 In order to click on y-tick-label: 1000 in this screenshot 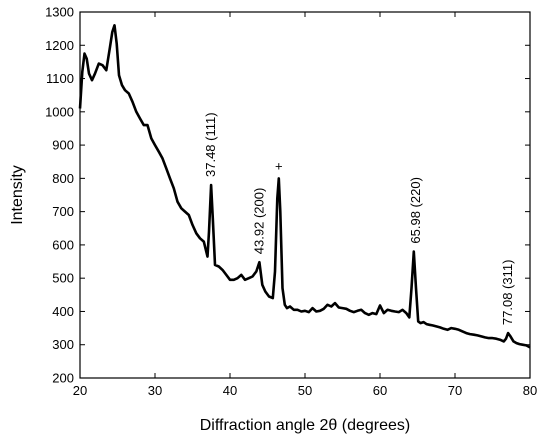, I will do `click(59, 111)`.